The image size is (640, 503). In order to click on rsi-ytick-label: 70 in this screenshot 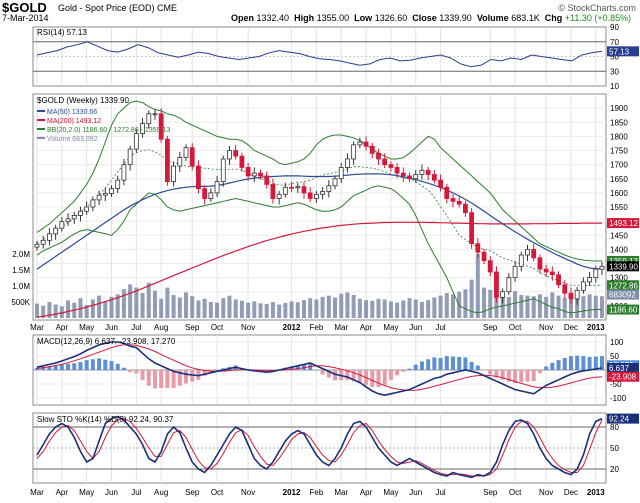, I will do `click(614, 42)`.